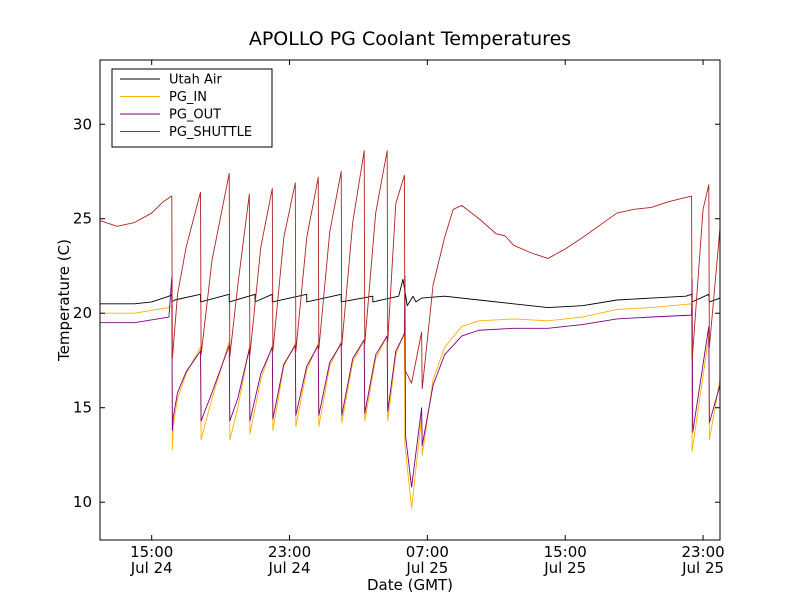 This screenshot has width=800, height=604. Describe the element at coordinates (195, 80) in the screenshot. I see `legend-label: Utah Air` at that location.